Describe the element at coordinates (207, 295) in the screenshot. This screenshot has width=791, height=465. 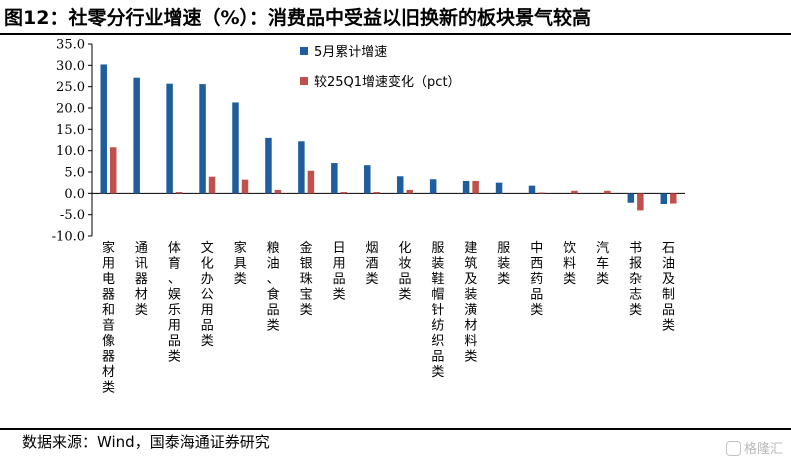
I see `x-category-label: 文化办公用品类` at that location.